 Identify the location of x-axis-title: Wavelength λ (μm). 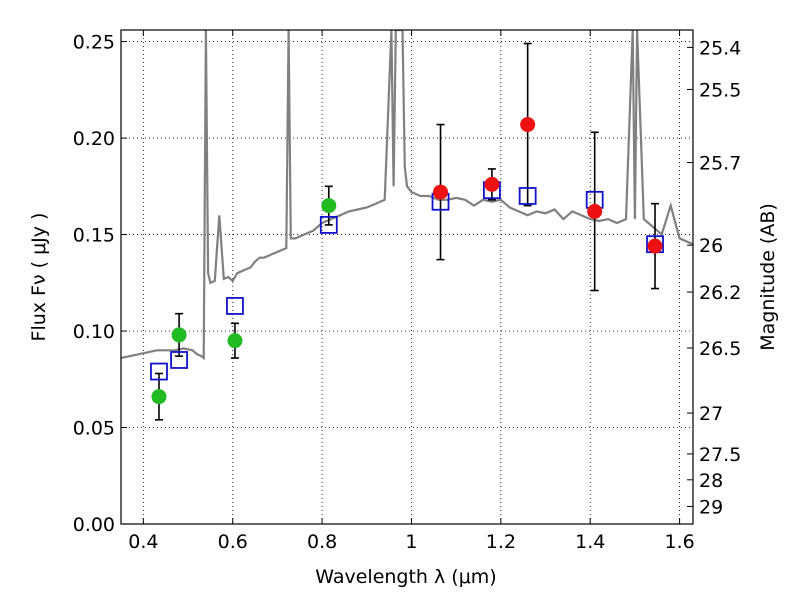
(405, 577).